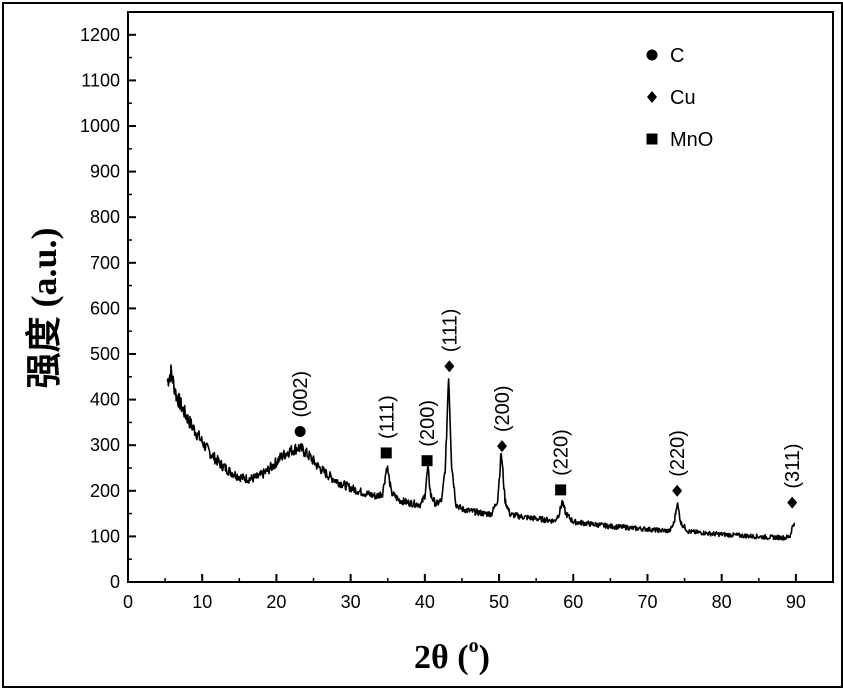 The width and height of the screenshot is (843, 688). I want to click on legend-label: Cu, so click(683, 98).